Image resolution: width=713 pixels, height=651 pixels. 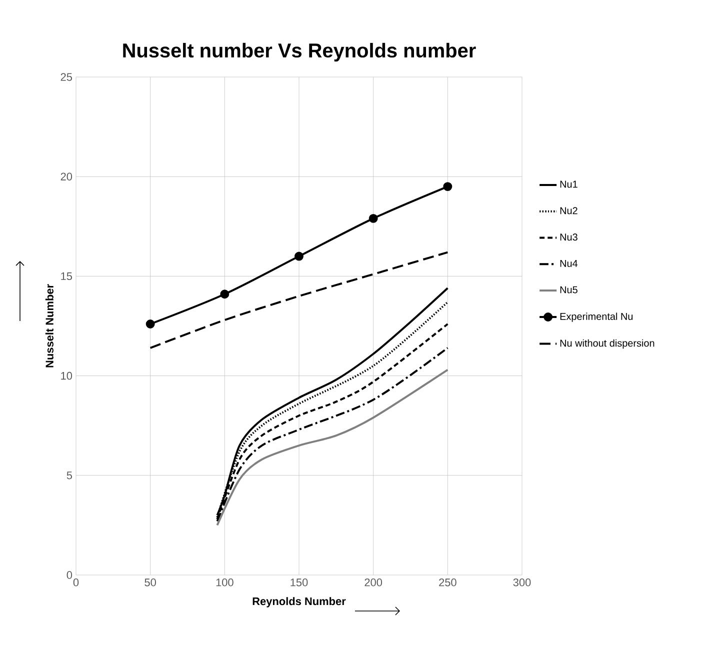 I want to click on x-tick-label: 50, so click(x=150, y=582).